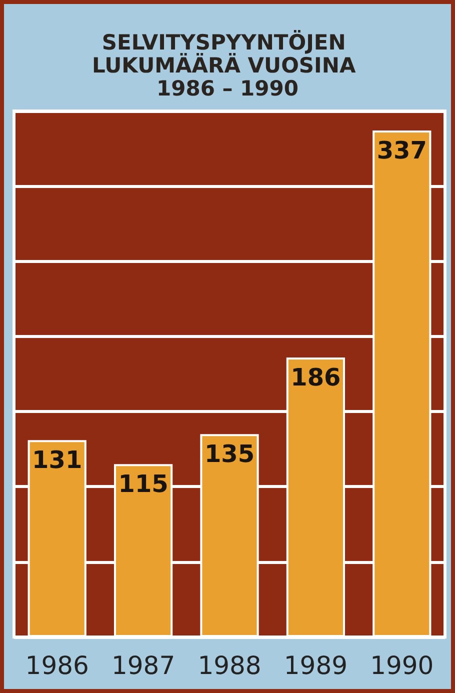 This screenshot has width=455, height=693. What do you see at coordinates (143, 484) in the screenshot?
I see `data-label: 115` at bounding box center [143, 484].